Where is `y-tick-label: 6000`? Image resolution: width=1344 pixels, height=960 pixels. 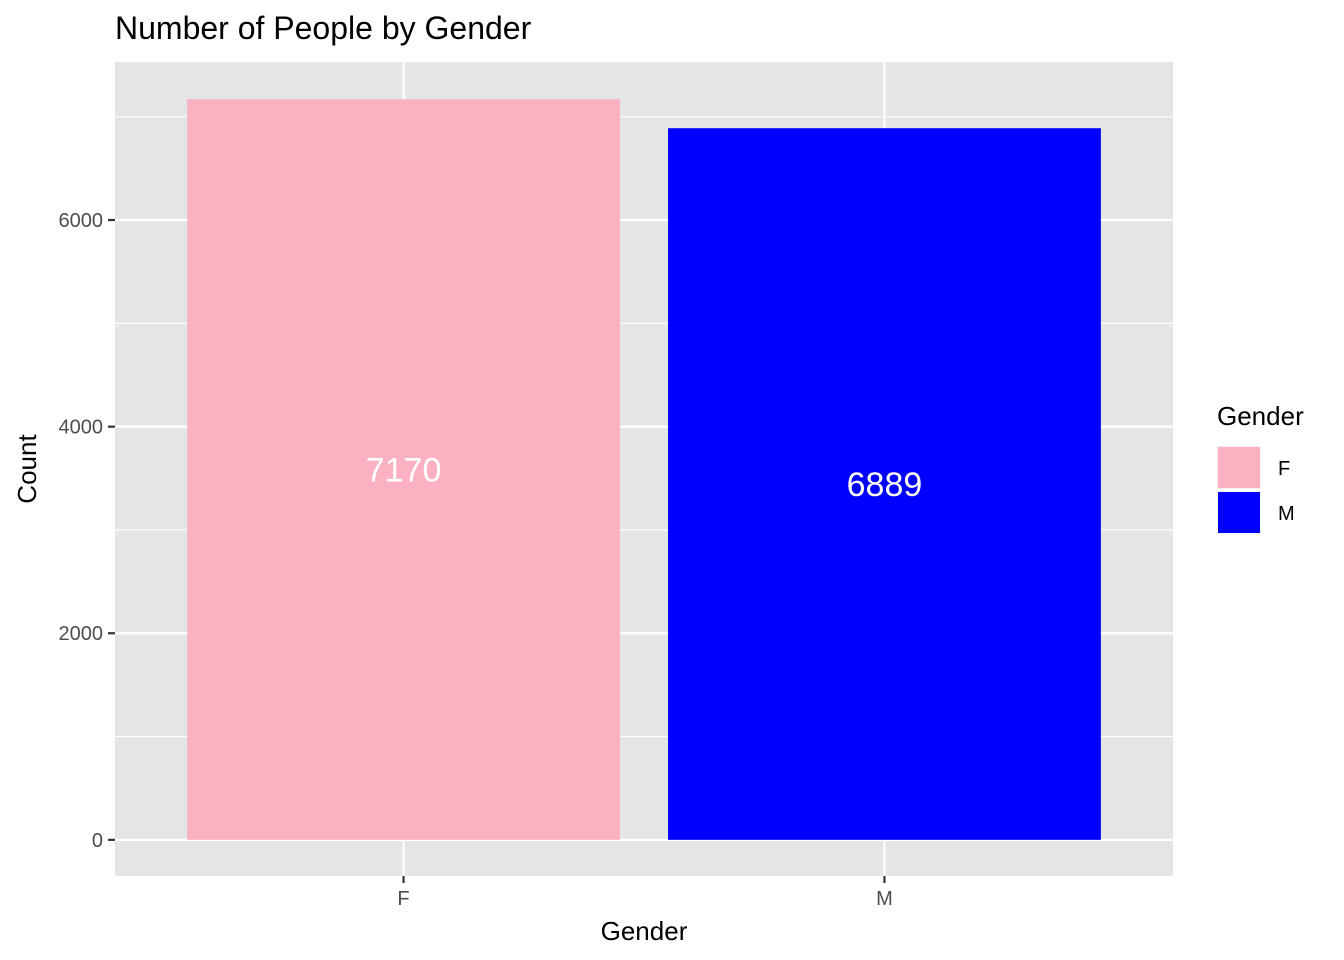
y-tick-label: 6000 is located at coordinates (81, 221).